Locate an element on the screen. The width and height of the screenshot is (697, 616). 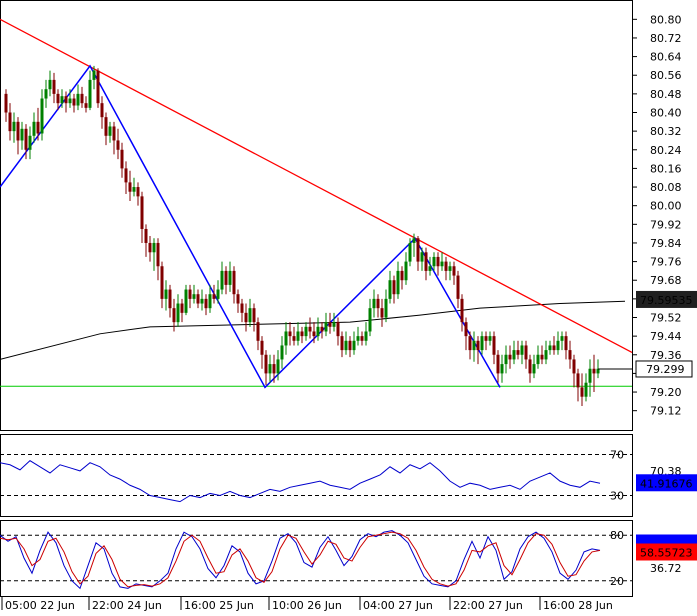
stoch-value-label: 58.55723 is located at coordinates (666, 552).